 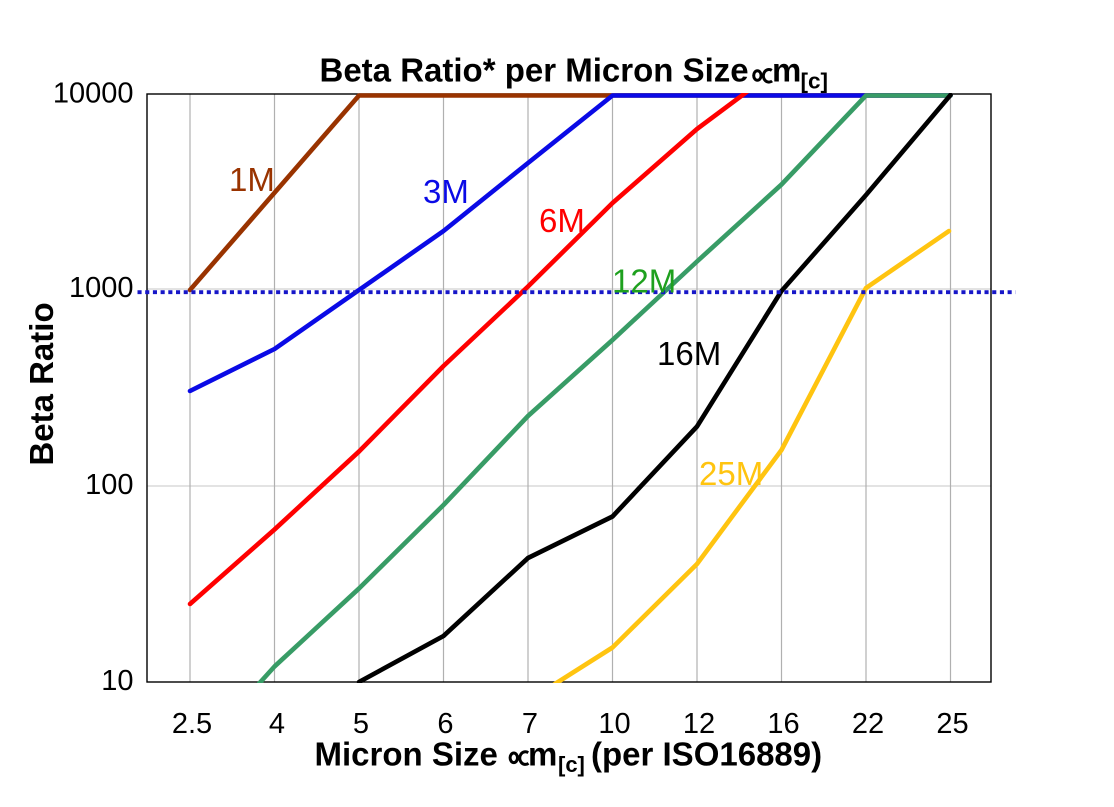 I want to click on svg-text: Micron Size, so click(x=406, y=754).